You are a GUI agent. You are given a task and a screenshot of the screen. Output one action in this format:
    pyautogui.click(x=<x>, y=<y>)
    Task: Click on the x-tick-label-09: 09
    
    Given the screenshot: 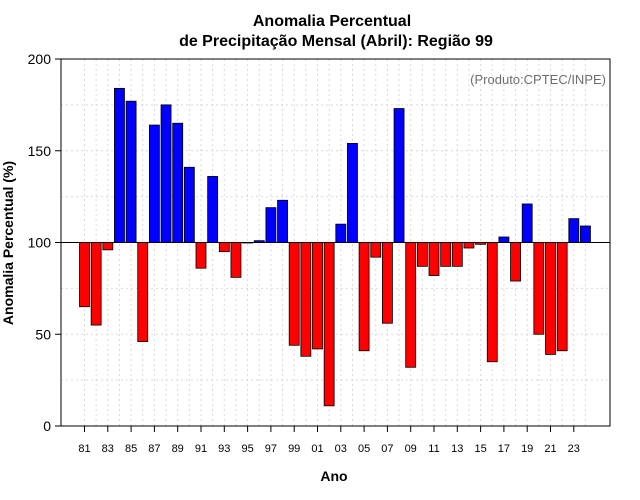 What is the action you would take?
    pyautogui.click(x=411, y=449)
    